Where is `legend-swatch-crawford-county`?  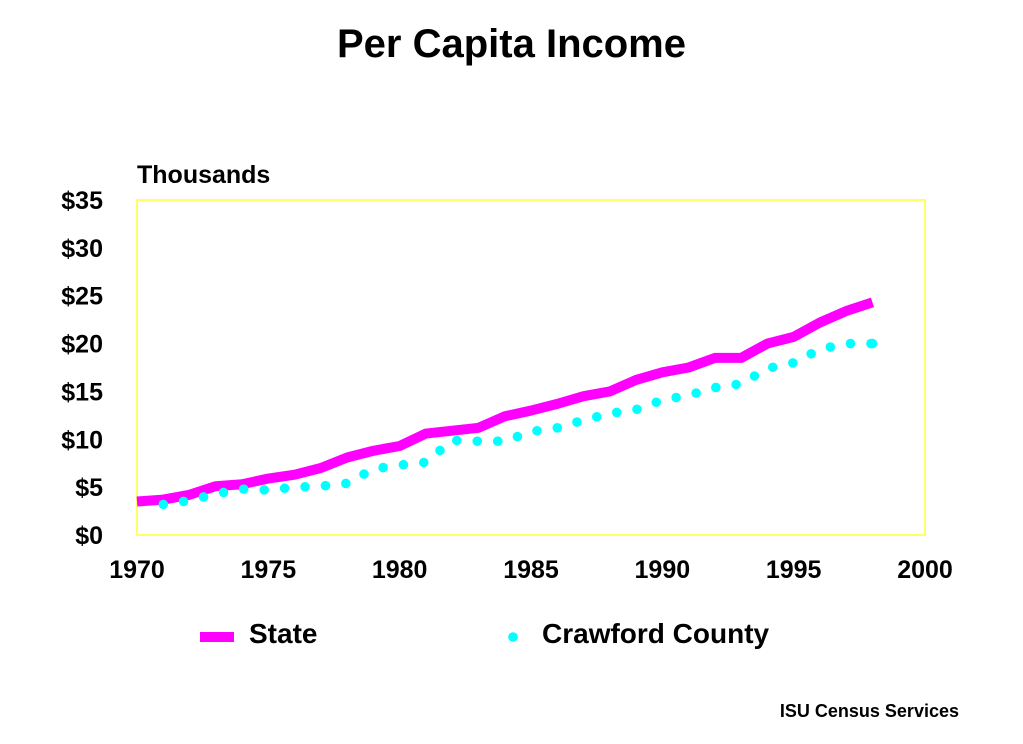 legend-swatch-crawford-county is located at coordinates (513, 637).